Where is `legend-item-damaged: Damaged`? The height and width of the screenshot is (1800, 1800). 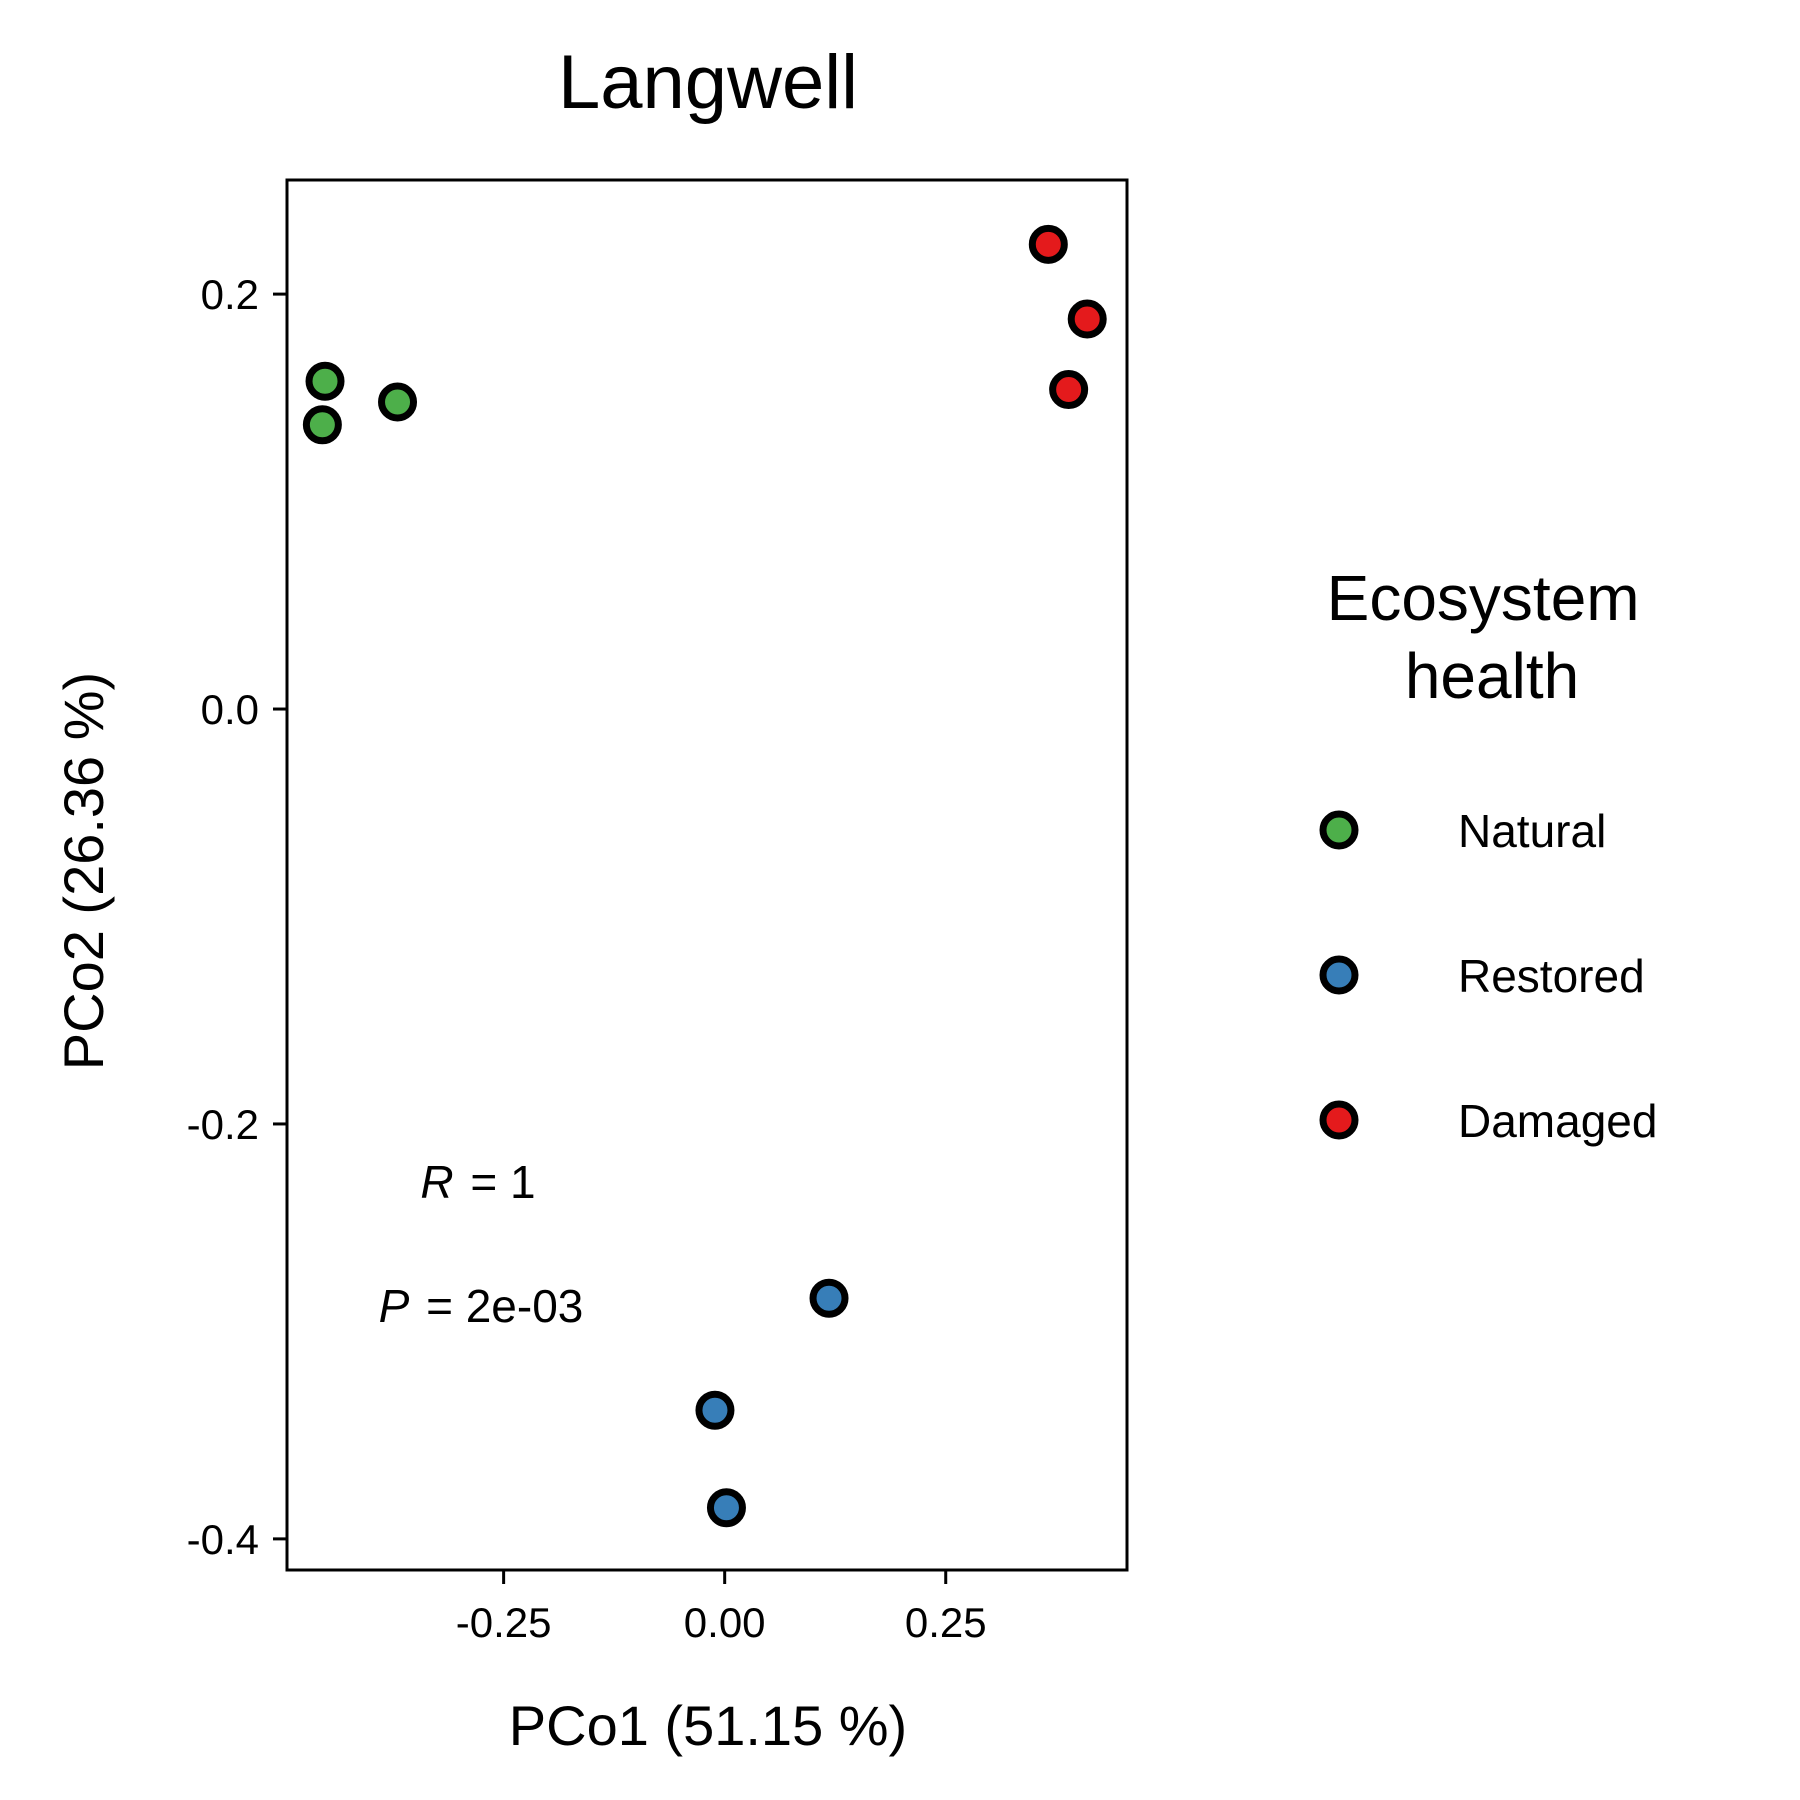 legend-item-damaged: Damaged is located at coordinates (1488, 1121).